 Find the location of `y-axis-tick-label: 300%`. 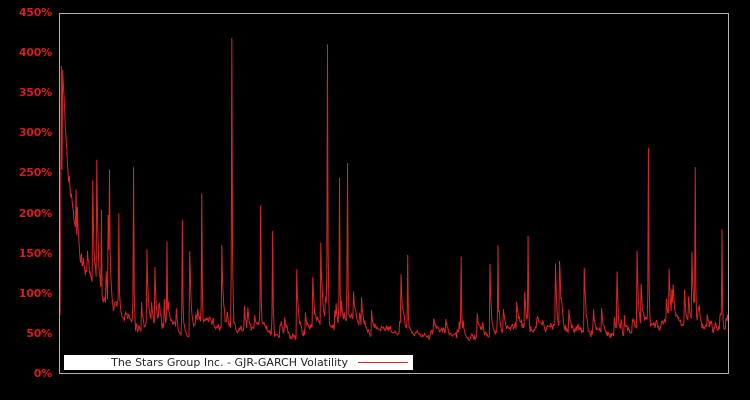

y-axis-tick-label: 300% is located at coordinates (35, 133).